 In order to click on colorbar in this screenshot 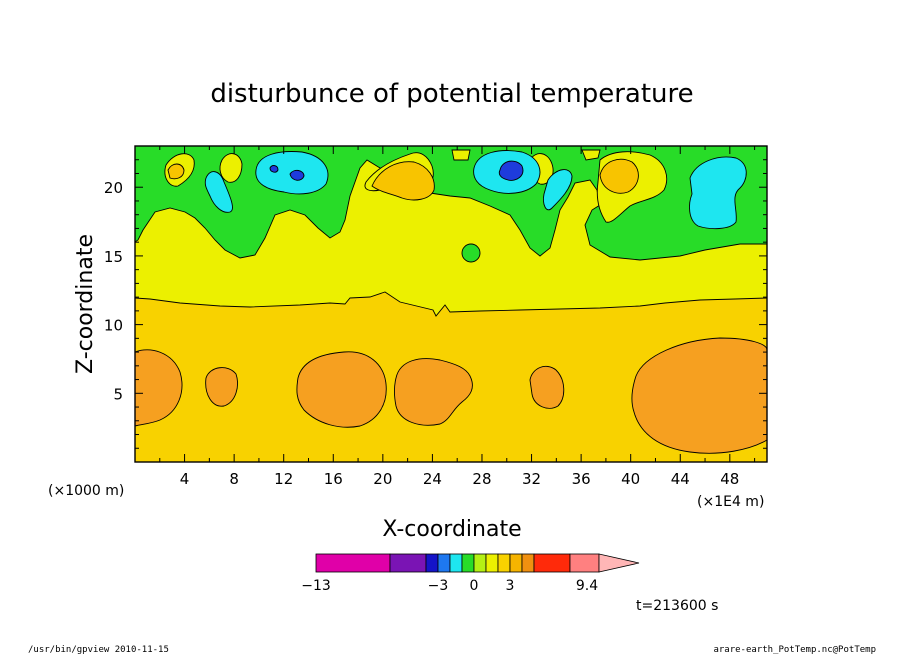, I will do `click(477, 563)`.